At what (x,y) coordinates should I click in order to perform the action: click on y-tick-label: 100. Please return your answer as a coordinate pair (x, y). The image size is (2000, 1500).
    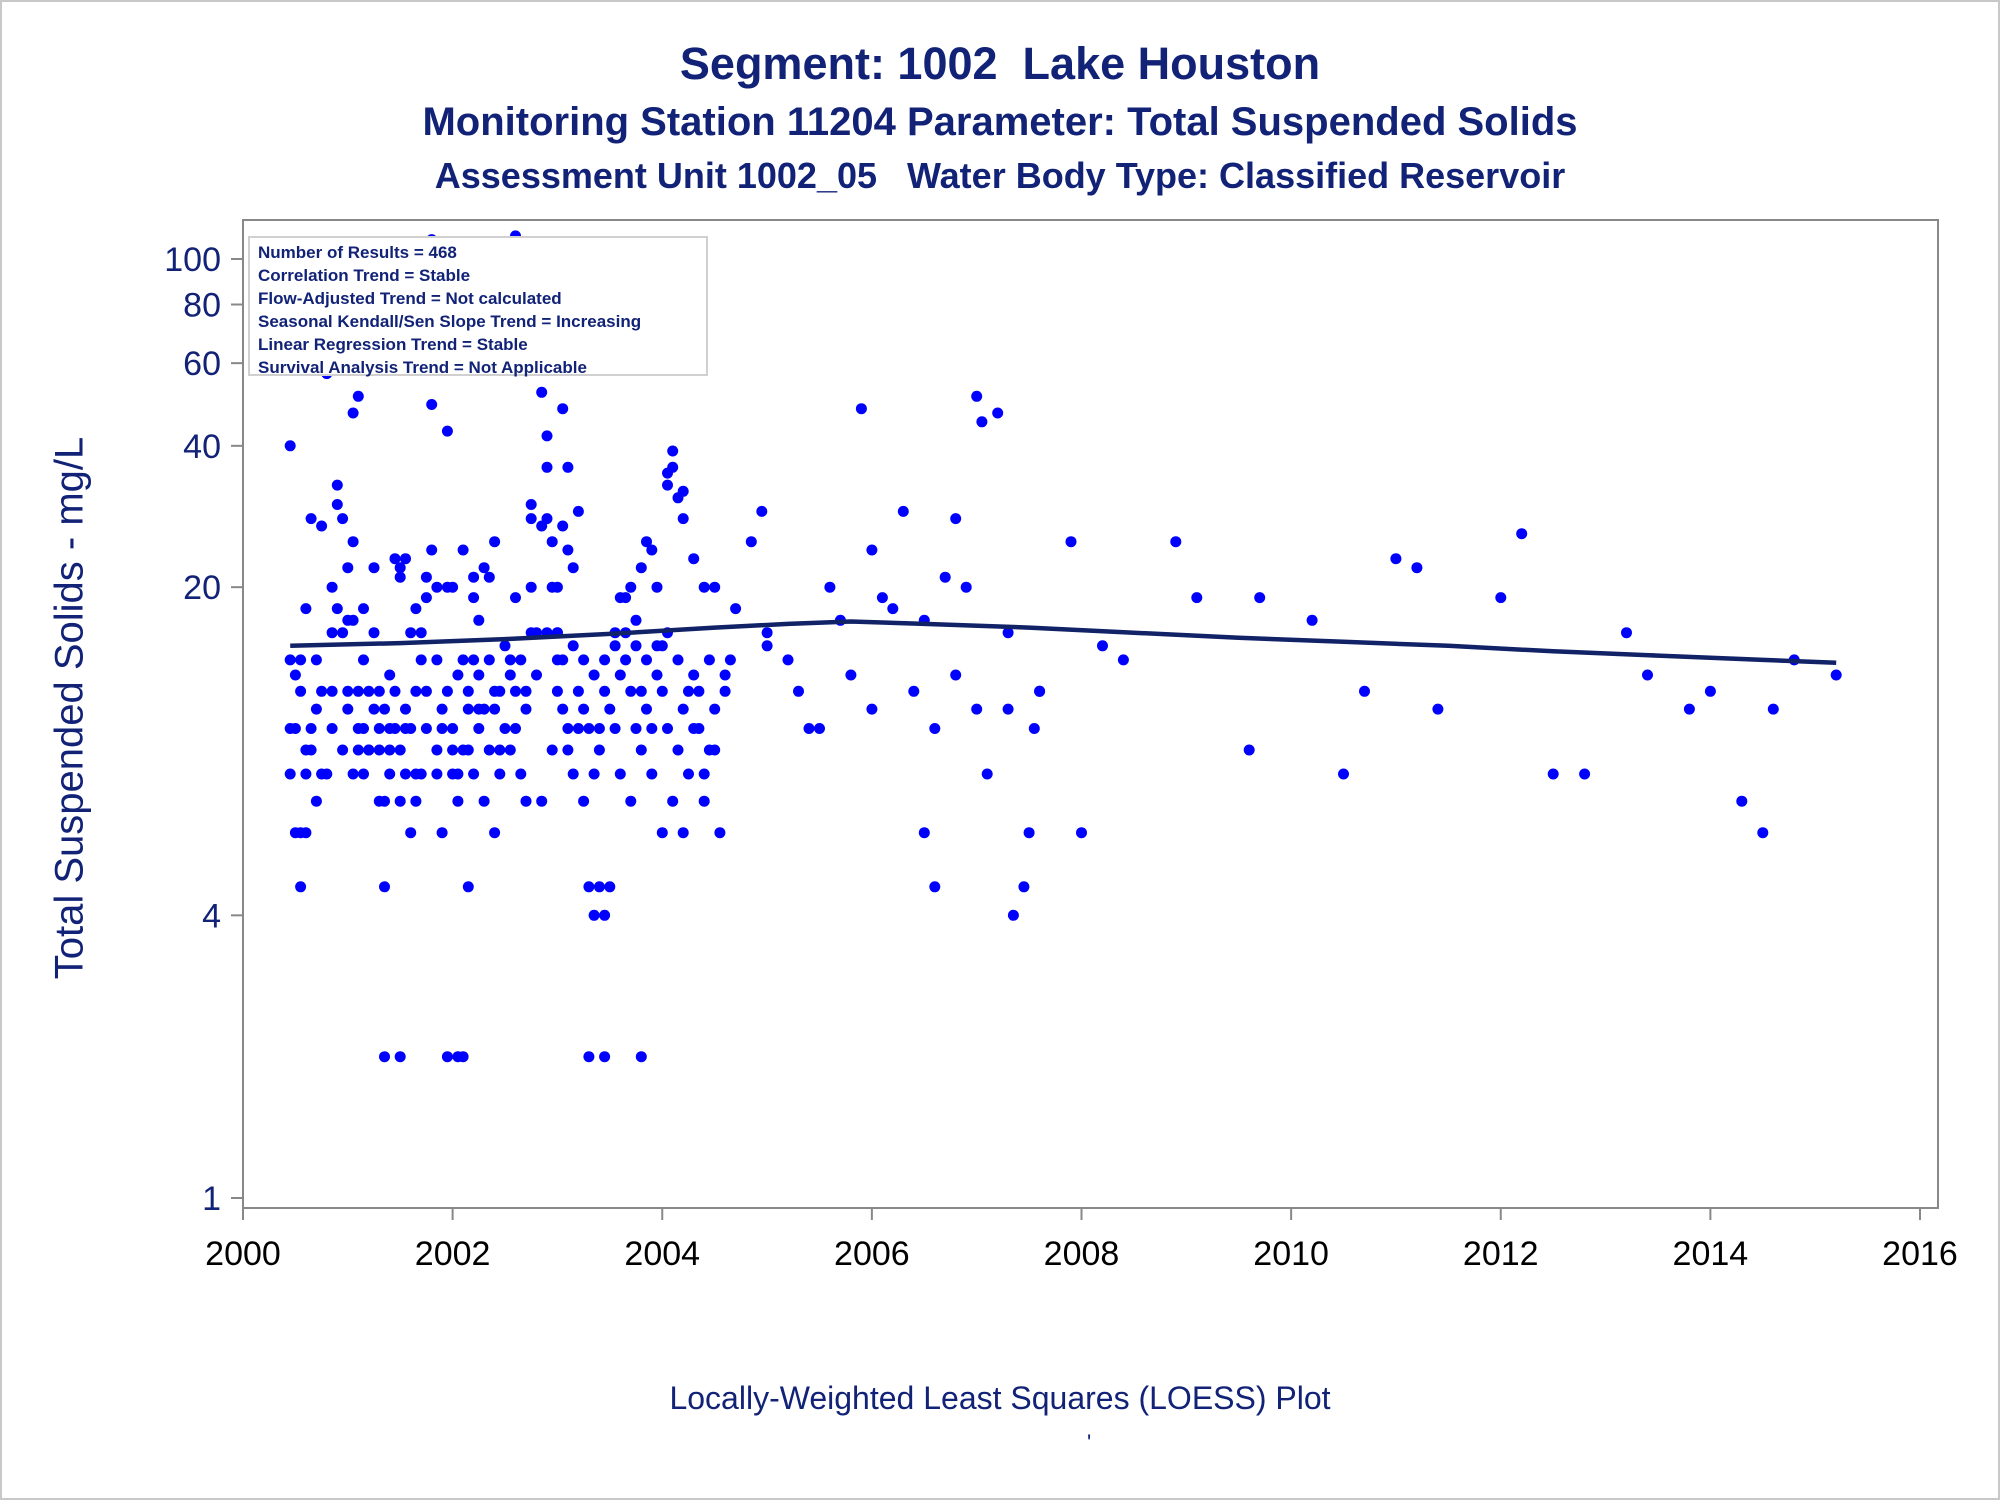
    Looking at the image, I should click on (192, 260).